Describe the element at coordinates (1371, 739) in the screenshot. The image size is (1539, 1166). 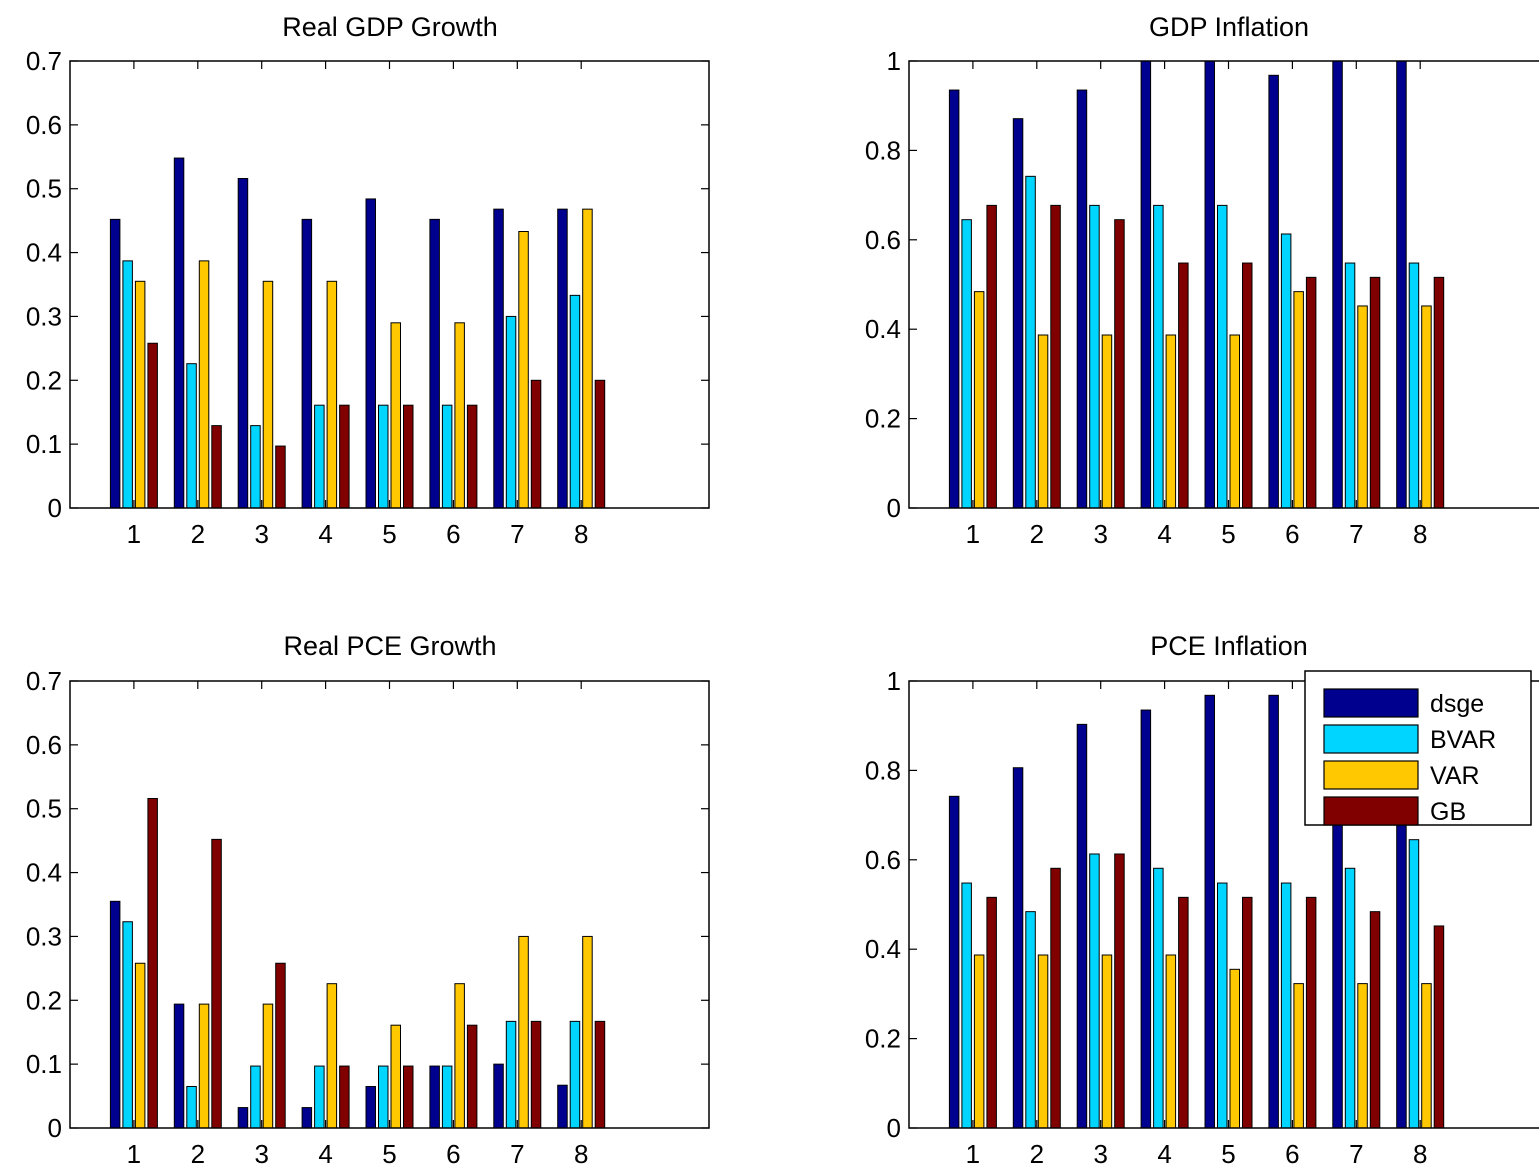
I see `legend-swatch-bvar` at that location.